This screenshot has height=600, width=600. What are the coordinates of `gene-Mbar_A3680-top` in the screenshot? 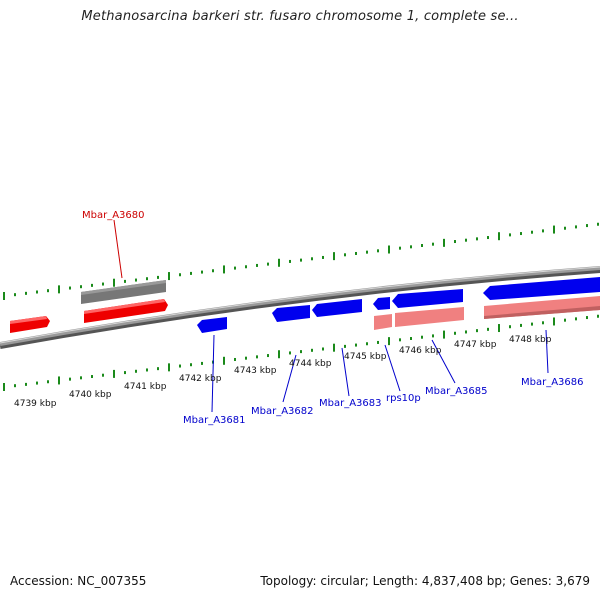 It's located at (124, 306).